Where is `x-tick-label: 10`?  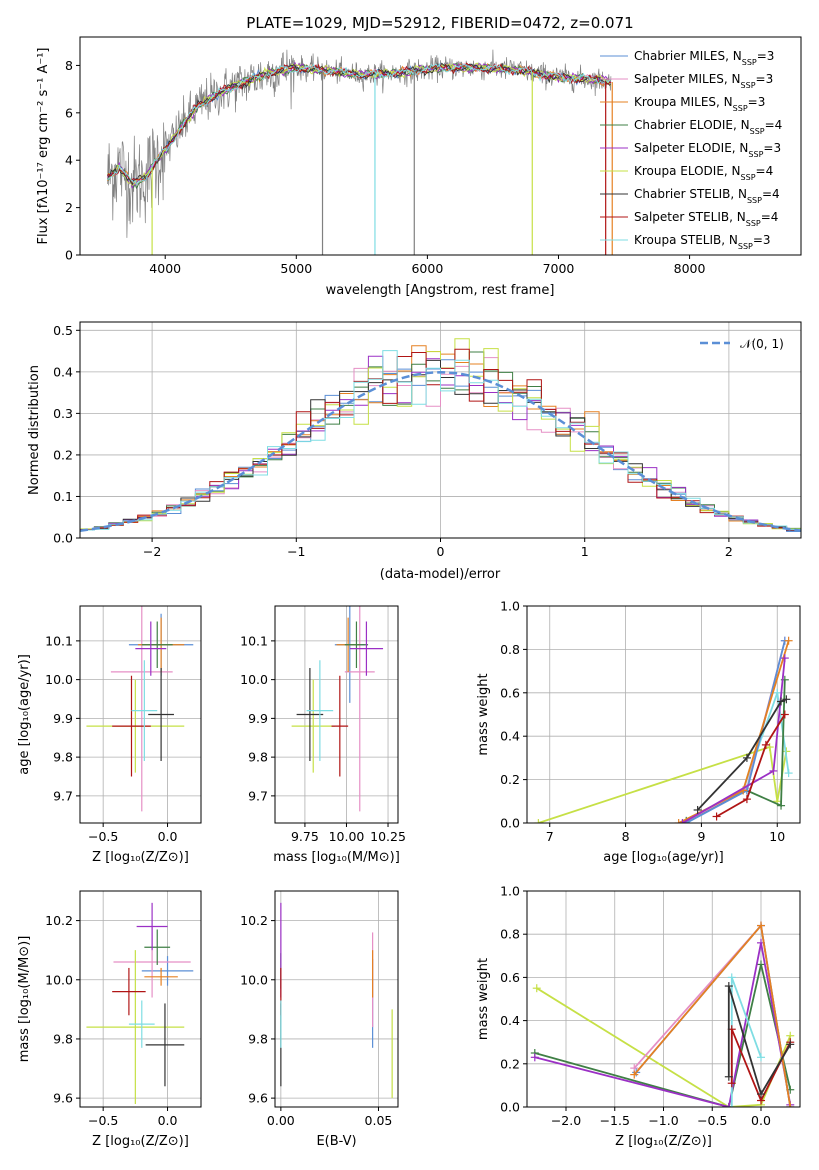 x-tick-label: 10 is located at coordinates (777, 836).